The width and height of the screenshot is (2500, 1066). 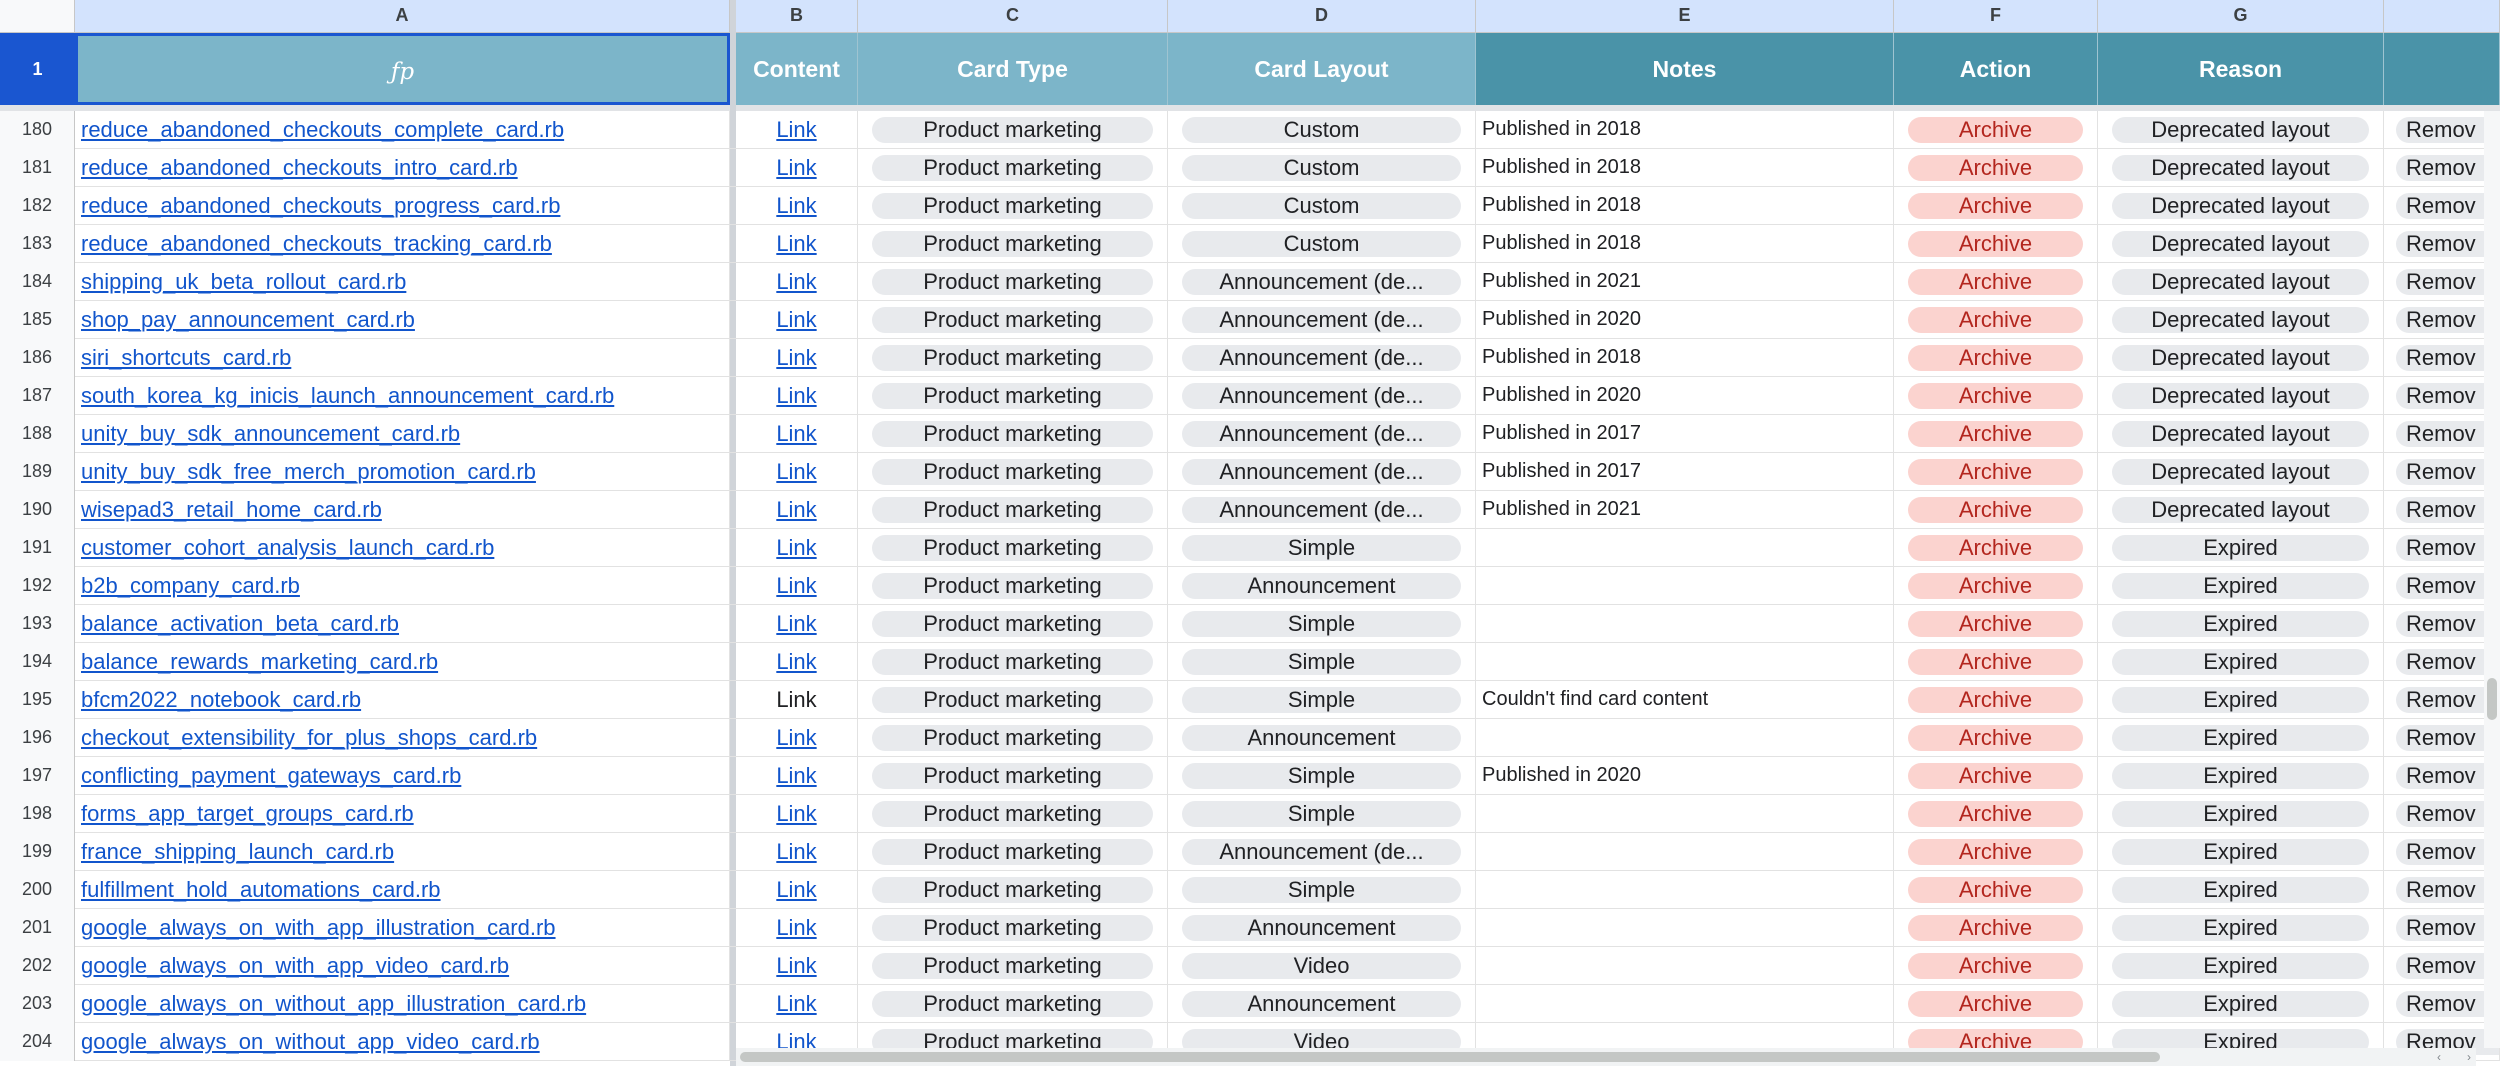 I want to click on cell-fp: siri_shortcuts_card.rb, so click(x=402, y=357).